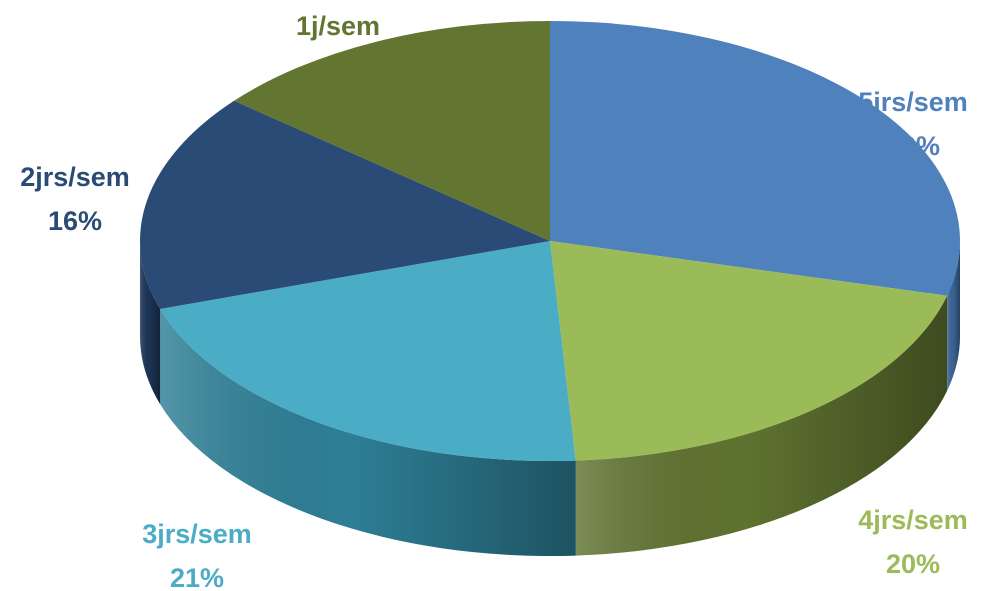  What do you see at coordinates (75, 199) in the screenshot?
I see `slice-label-2jrs-sem: 2jrs/sem 16%` at bounding box center [75, 199].